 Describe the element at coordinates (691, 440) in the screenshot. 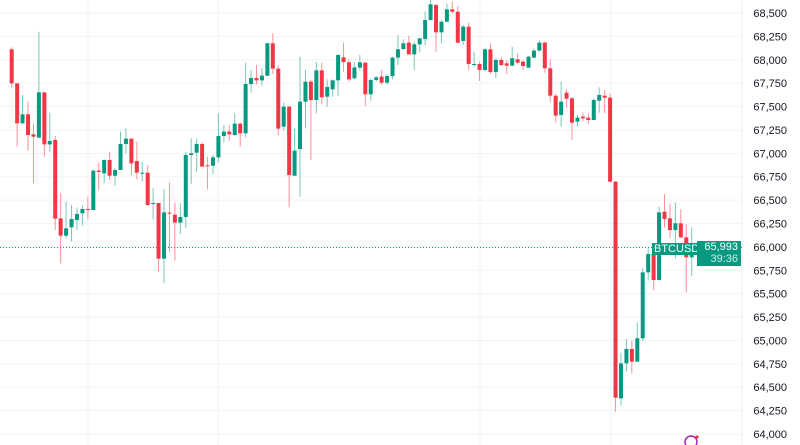

I see `logo-icon` at that location.